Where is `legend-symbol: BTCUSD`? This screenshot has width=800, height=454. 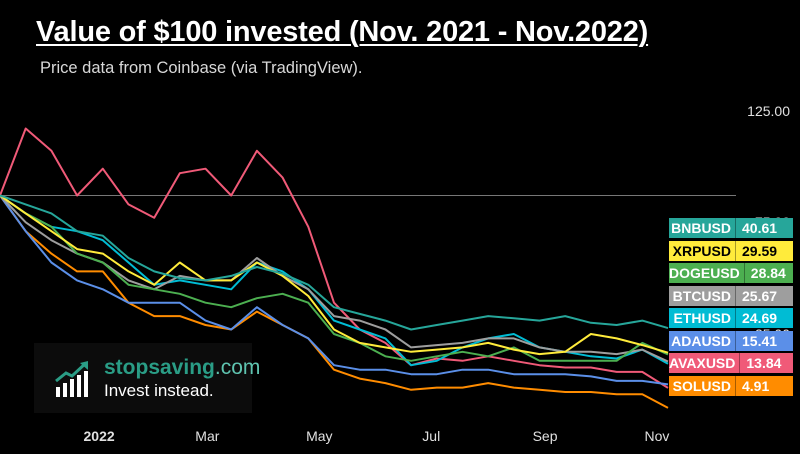 legend-symbol: BTCUSD is located at coordinates (701, 295).